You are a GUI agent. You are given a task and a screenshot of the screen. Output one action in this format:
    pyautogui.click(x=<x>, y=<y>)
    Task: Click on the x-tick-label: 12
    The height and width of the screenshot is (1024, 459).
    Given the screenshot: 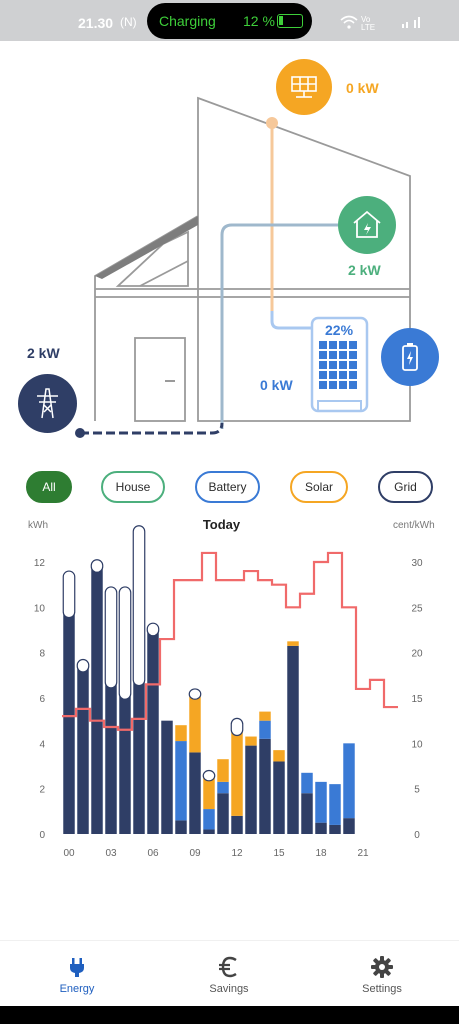 What is the action you would take?
    pyautogui.click(x=237, y=853)
    